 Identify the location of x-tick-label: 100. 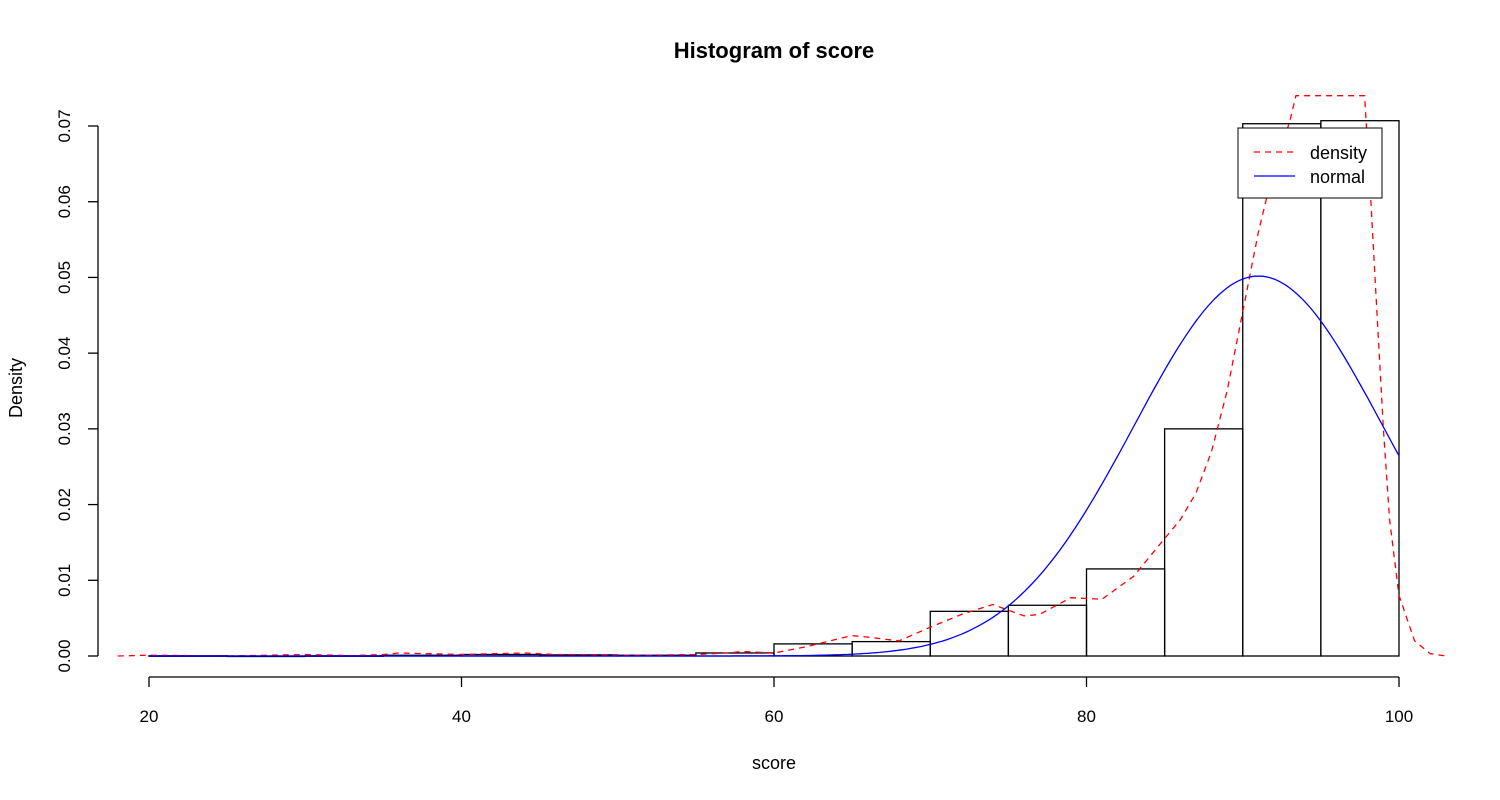
(1399, 716).